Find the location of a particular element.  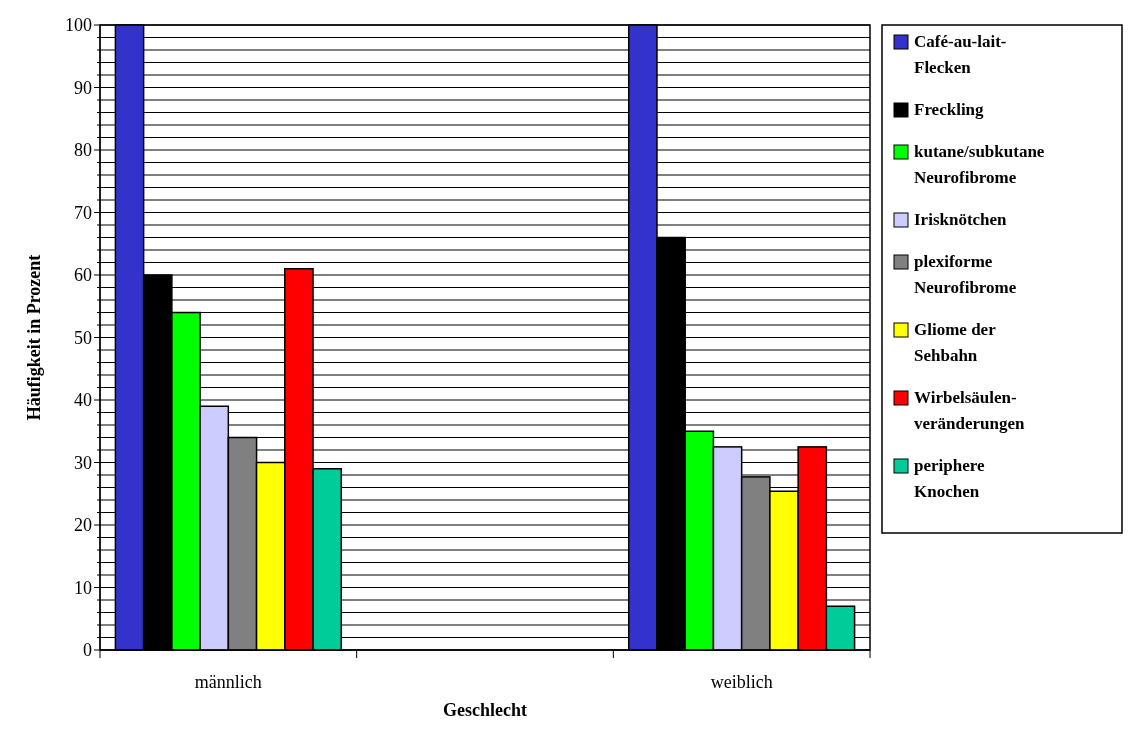

y-tick-label: 90 is located at coordinates (83, 87).